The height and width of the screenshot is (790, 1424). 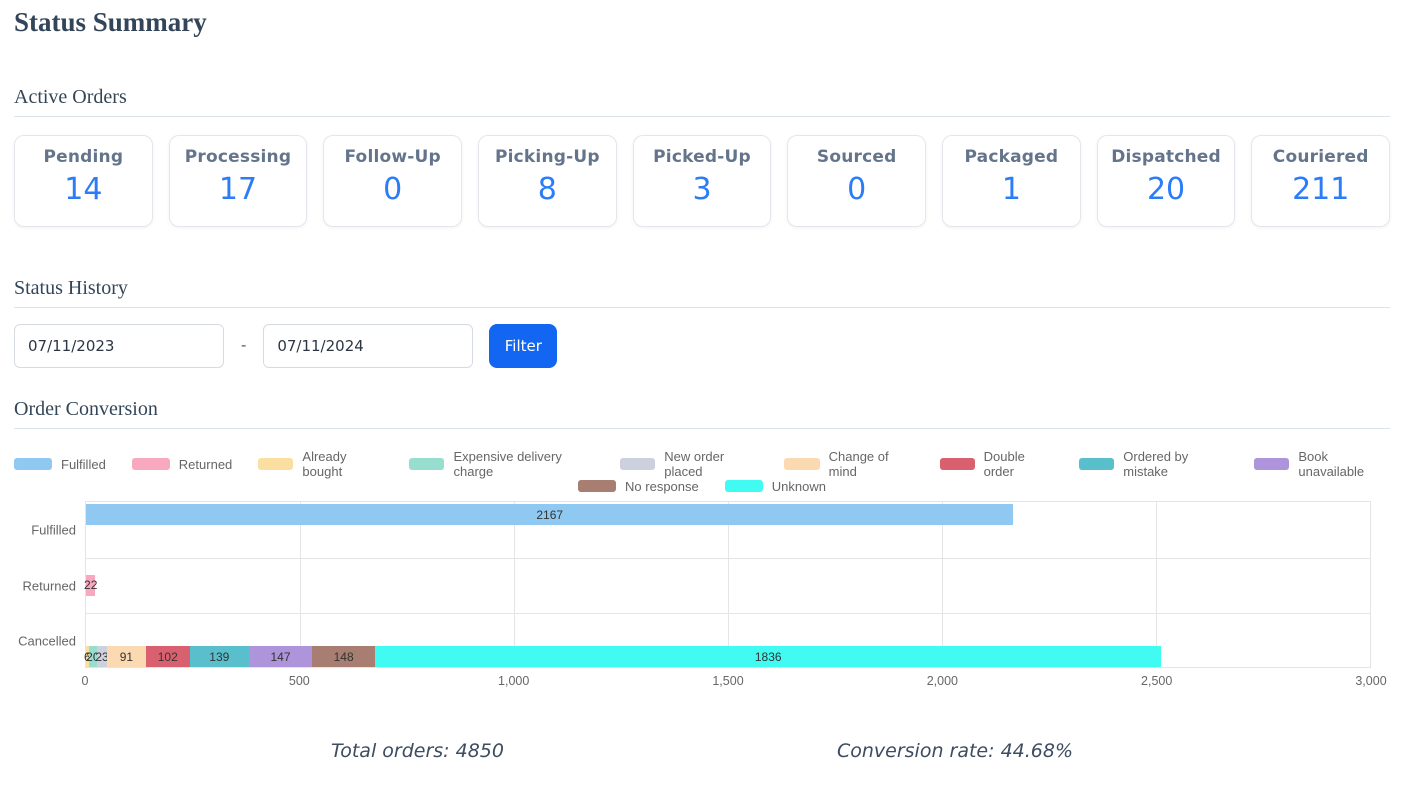 I want to click on card-value: 17, so click(x=238, y=189).